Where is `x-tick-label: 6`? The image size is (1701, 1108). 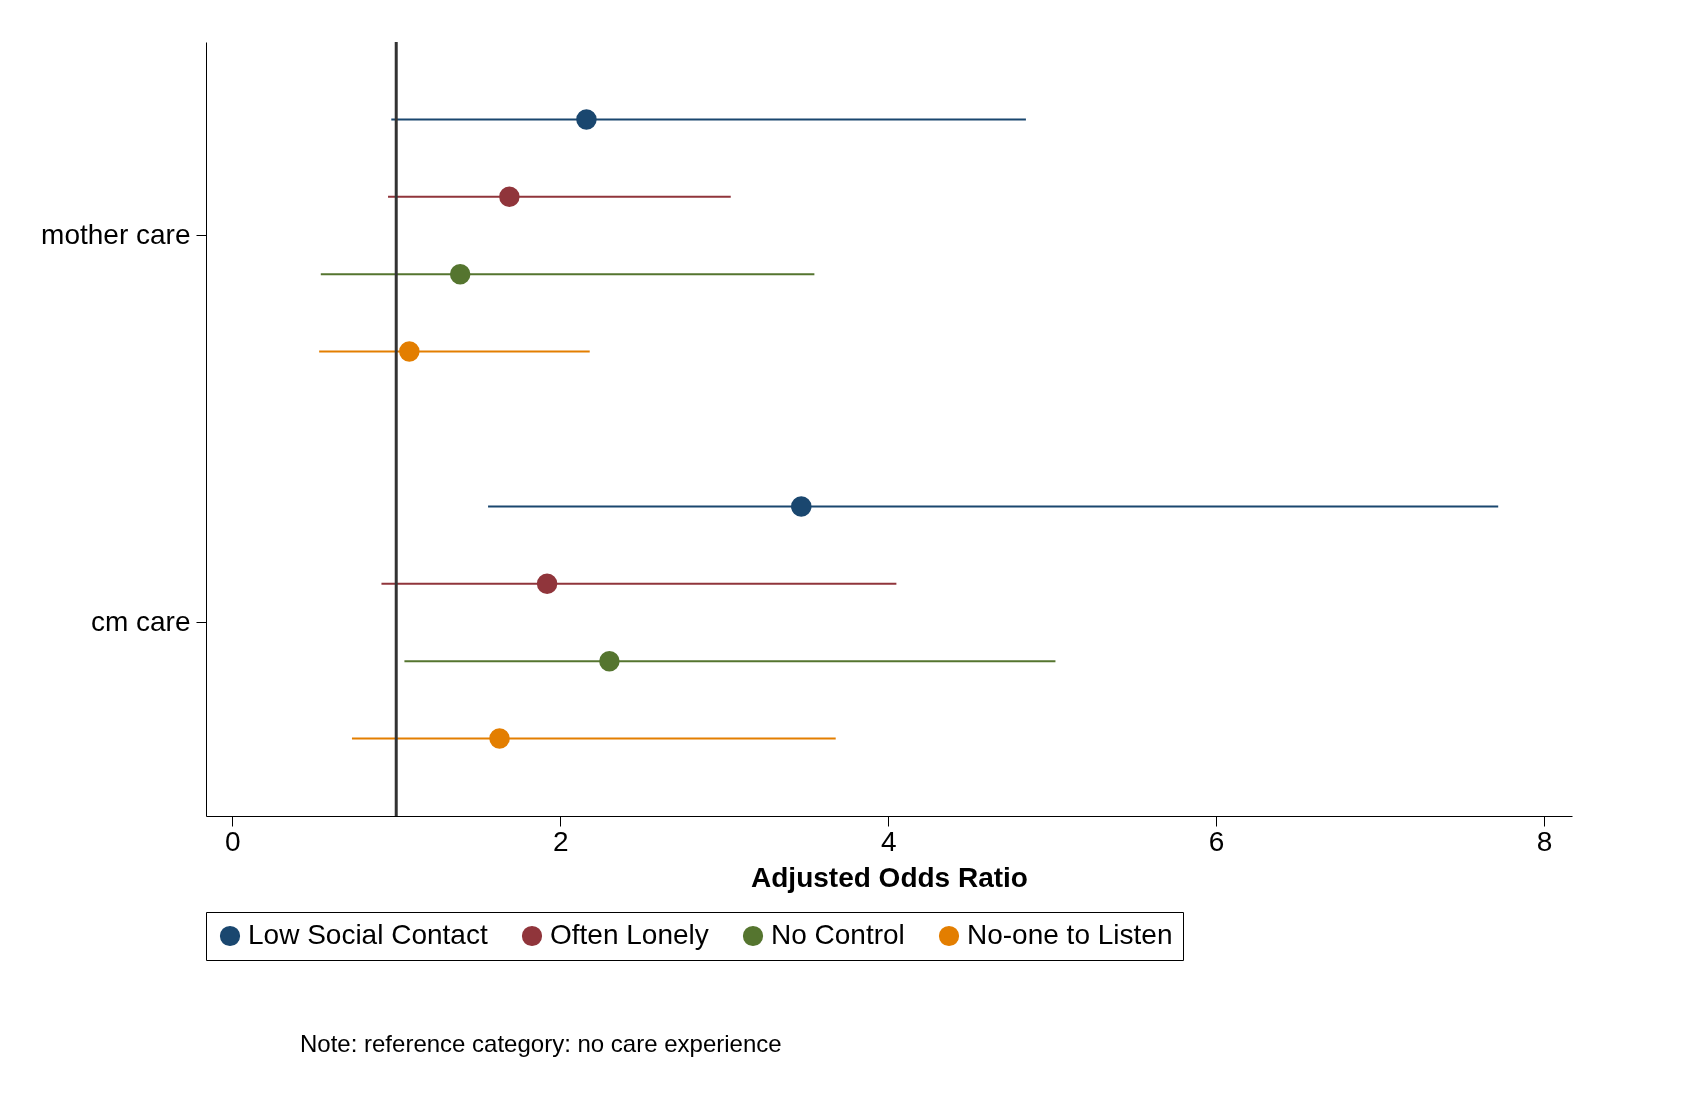 x-tick-label: 6 is located at coordinates (1216, 841).